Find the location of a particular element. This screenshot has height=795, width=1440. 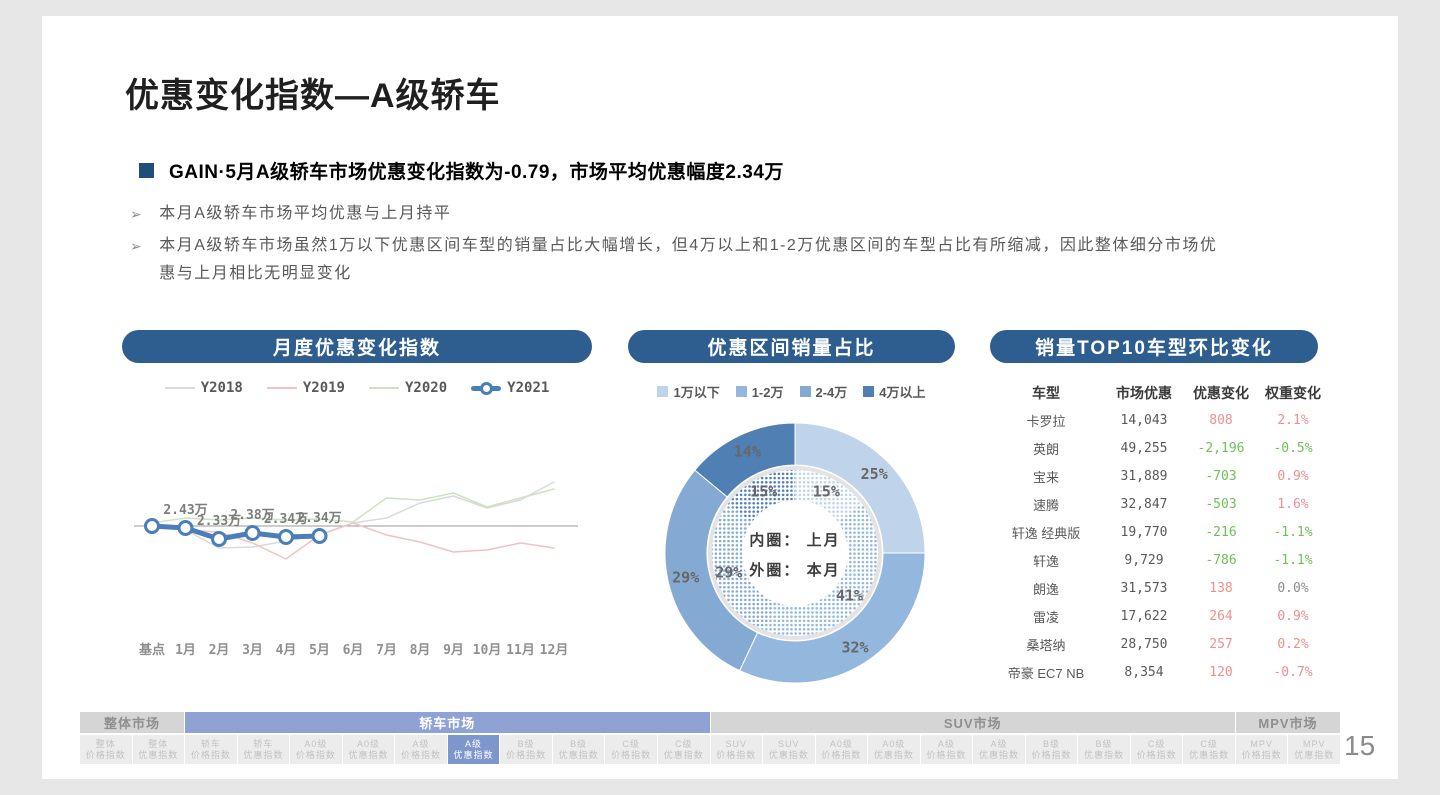

svg-text: 8月 is located at coordinates (420, 650).